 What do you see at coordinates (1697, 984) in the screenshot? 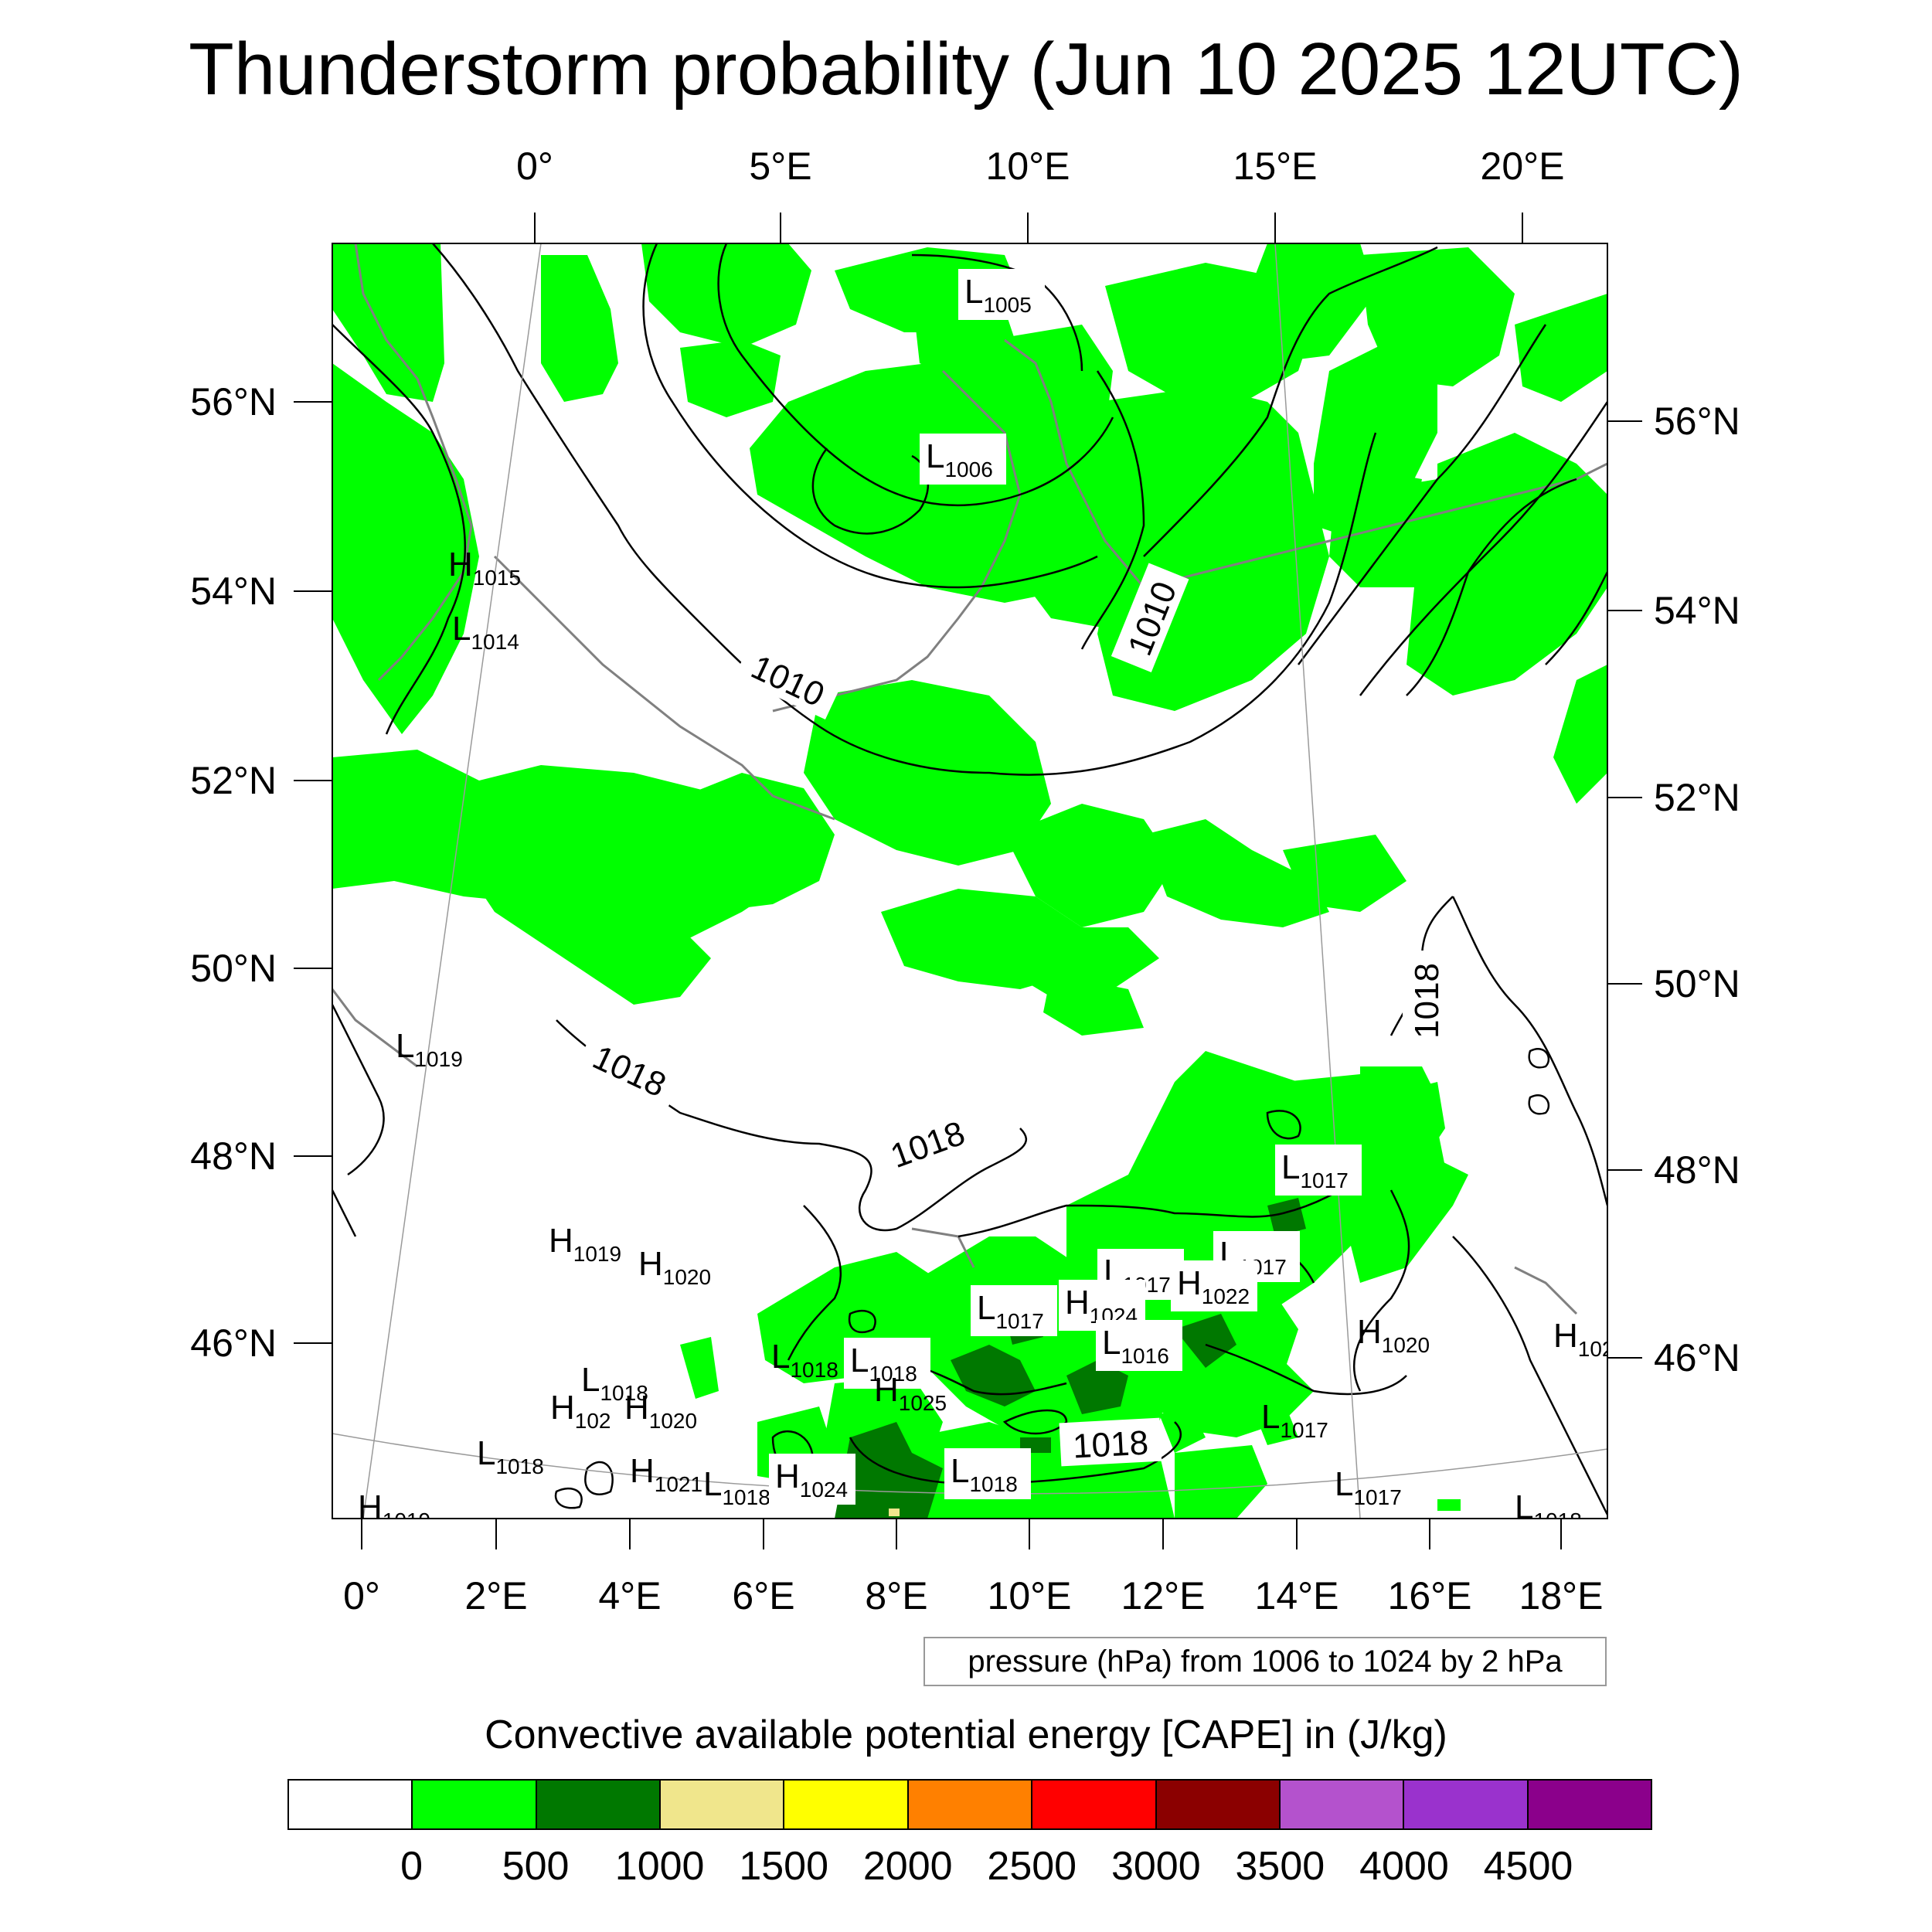
I see `right-lat-label: 50°N` at bounding box center [1697, 984].